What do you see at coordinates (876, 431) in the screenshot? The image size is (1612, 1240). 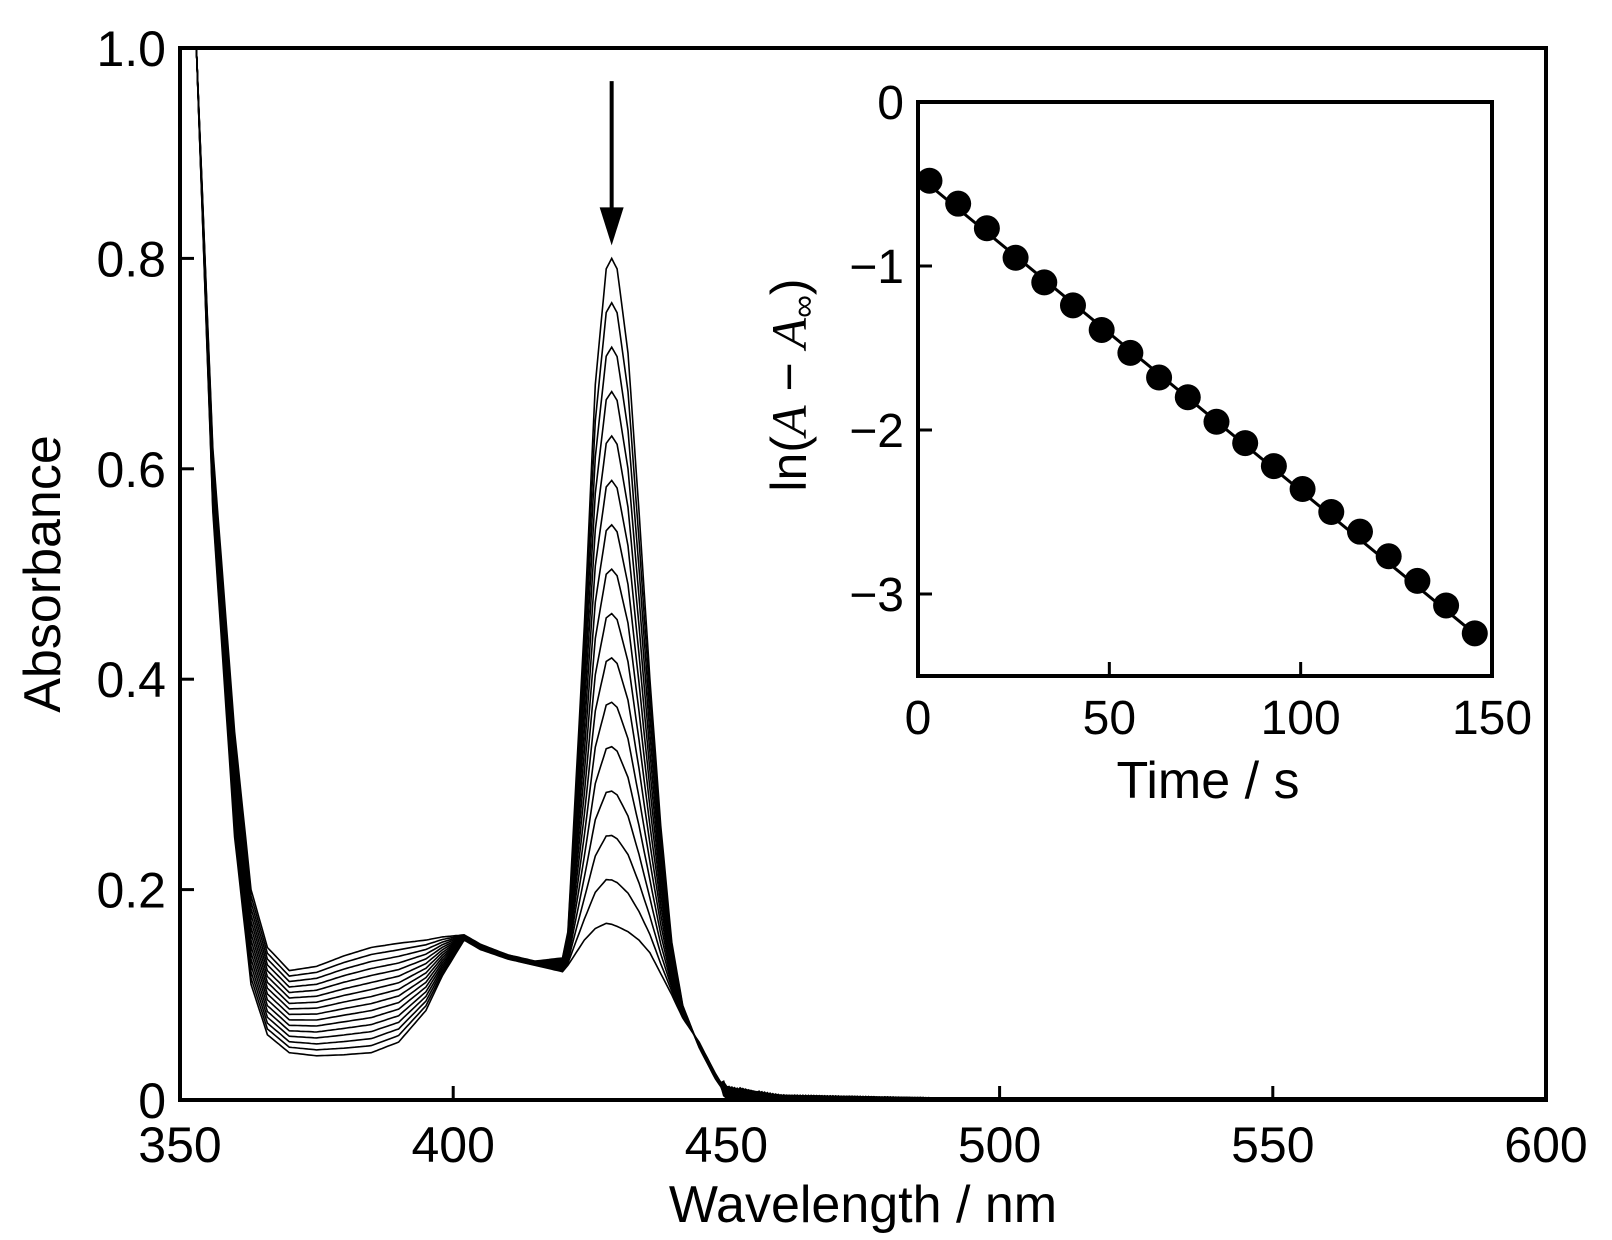 I see `inset-y-tick-label: −2` at bounding box center [876, 431].